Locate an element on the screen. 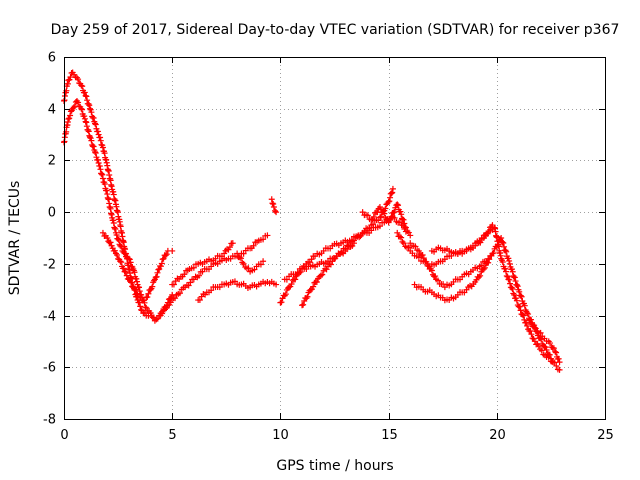 This screenshot has height=480, width=640. series-track-f is located at coordinates (250, 262).